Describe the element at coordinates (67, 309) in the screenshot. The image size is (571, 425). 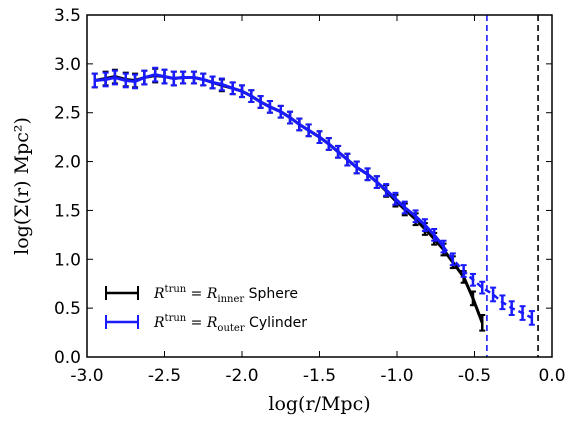
I see `y-tick-label: 0.5` at that location.